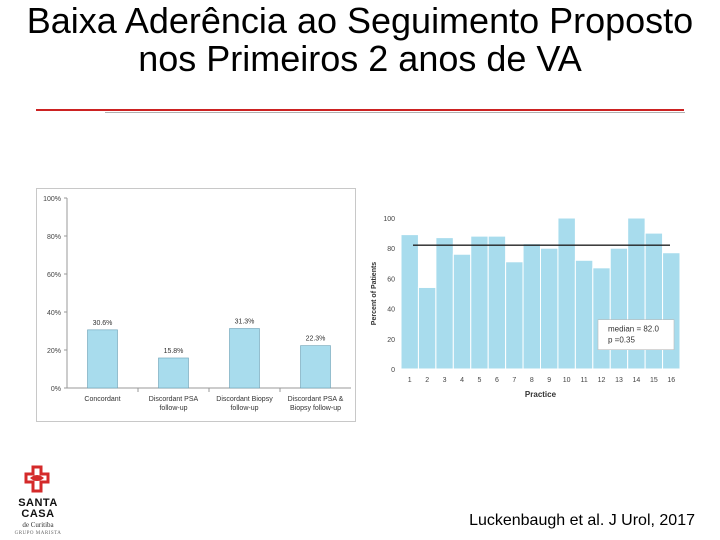 This screenshot has width=720, height=540. What do you see at coordinates (391, 340) in the screenshot?
I see `y-tick-label: 20` at bounding box center [391, 340].